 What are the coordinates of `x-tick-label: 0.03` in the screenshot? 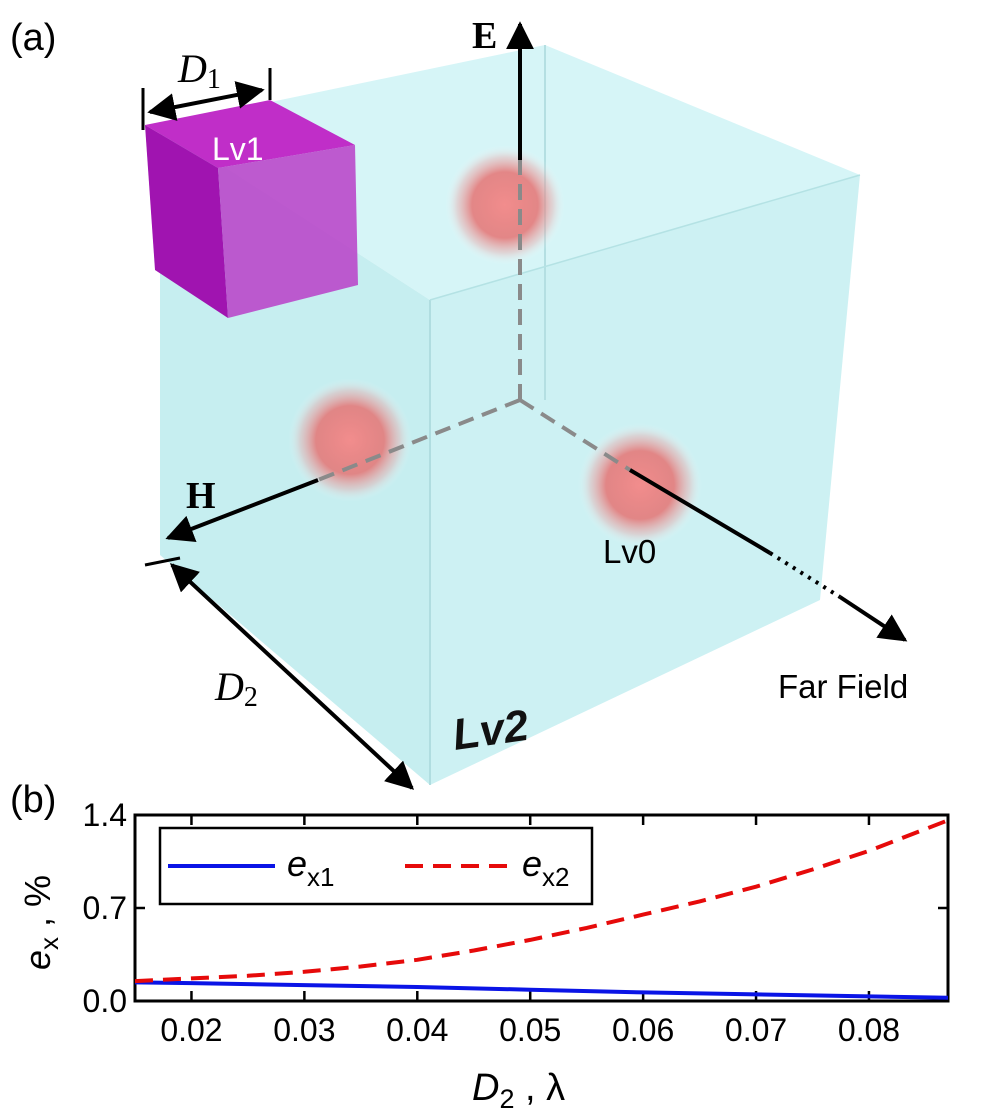 It's located at (304, 1030).